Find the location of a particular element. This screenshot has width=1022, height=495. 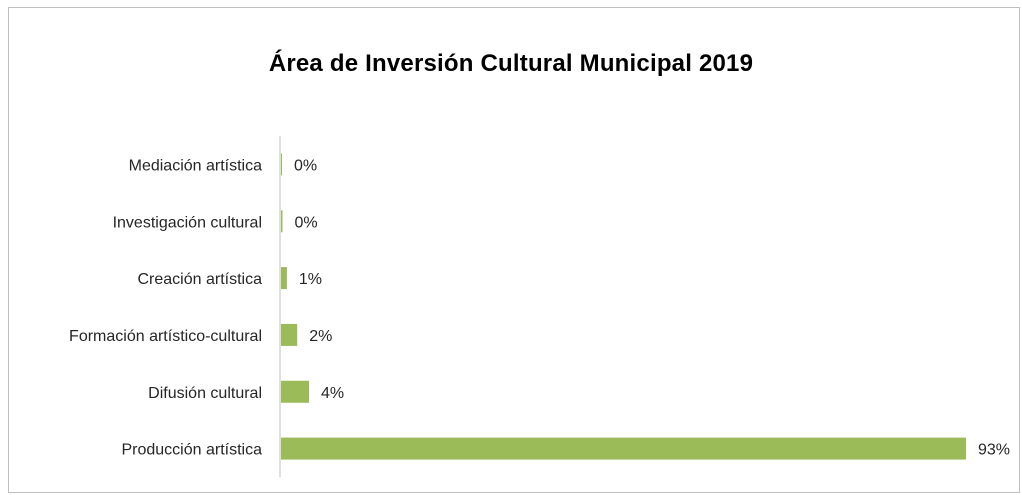

category-label: Producción artística is located at coordinates (191, 450).